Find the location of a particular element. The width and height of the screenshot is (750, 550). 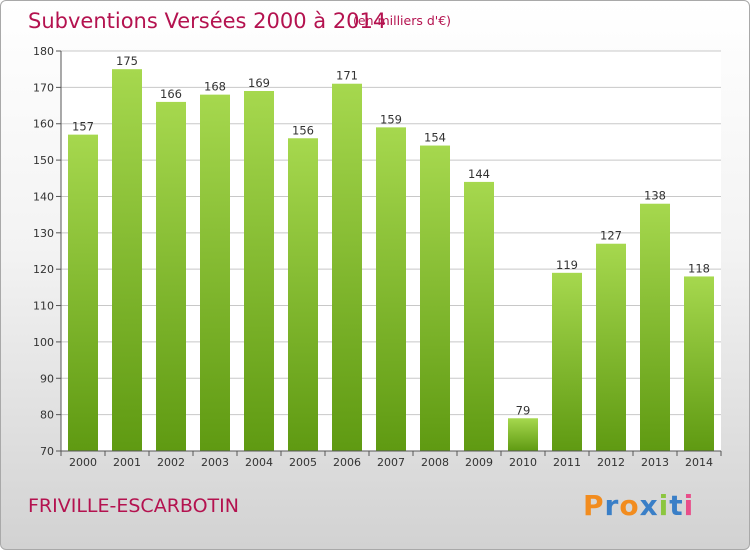

bar-2010 is located at coordinates (523, 434).